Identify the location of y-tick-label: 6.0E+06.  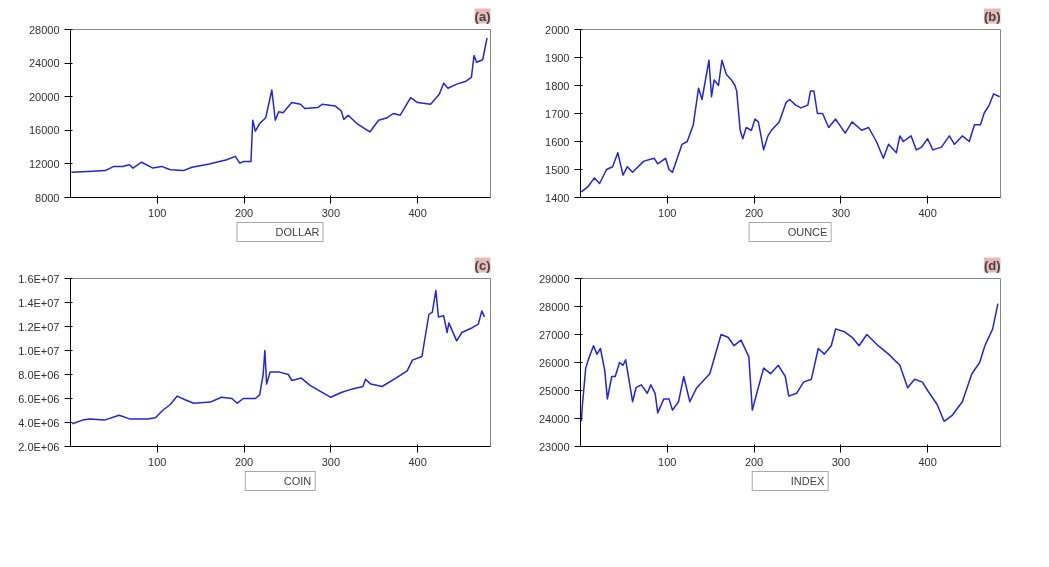
(39, 398).